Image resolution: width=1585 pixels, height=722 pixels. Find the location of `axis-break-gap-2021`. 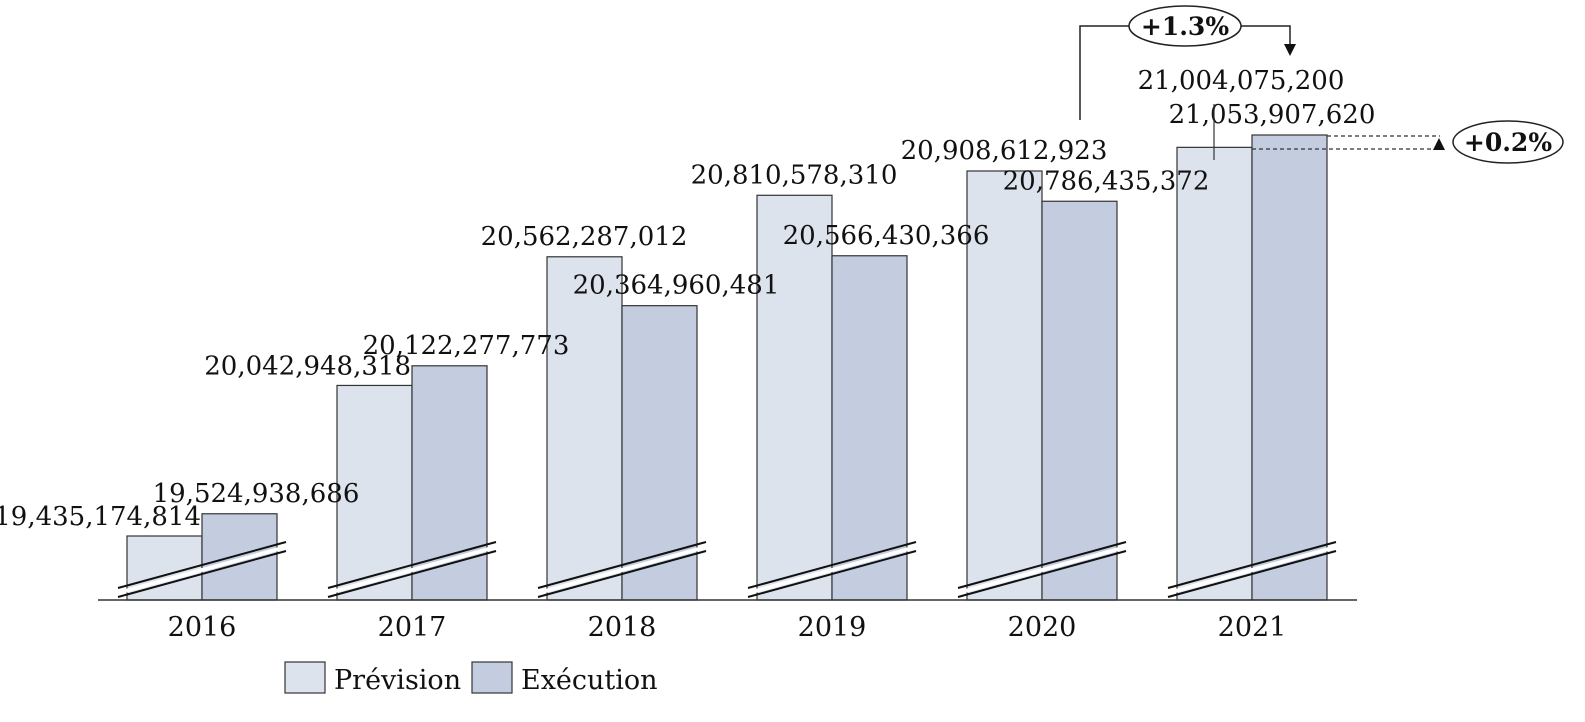

axis-break-gap-2021 is located at coordinates (1252, 570).